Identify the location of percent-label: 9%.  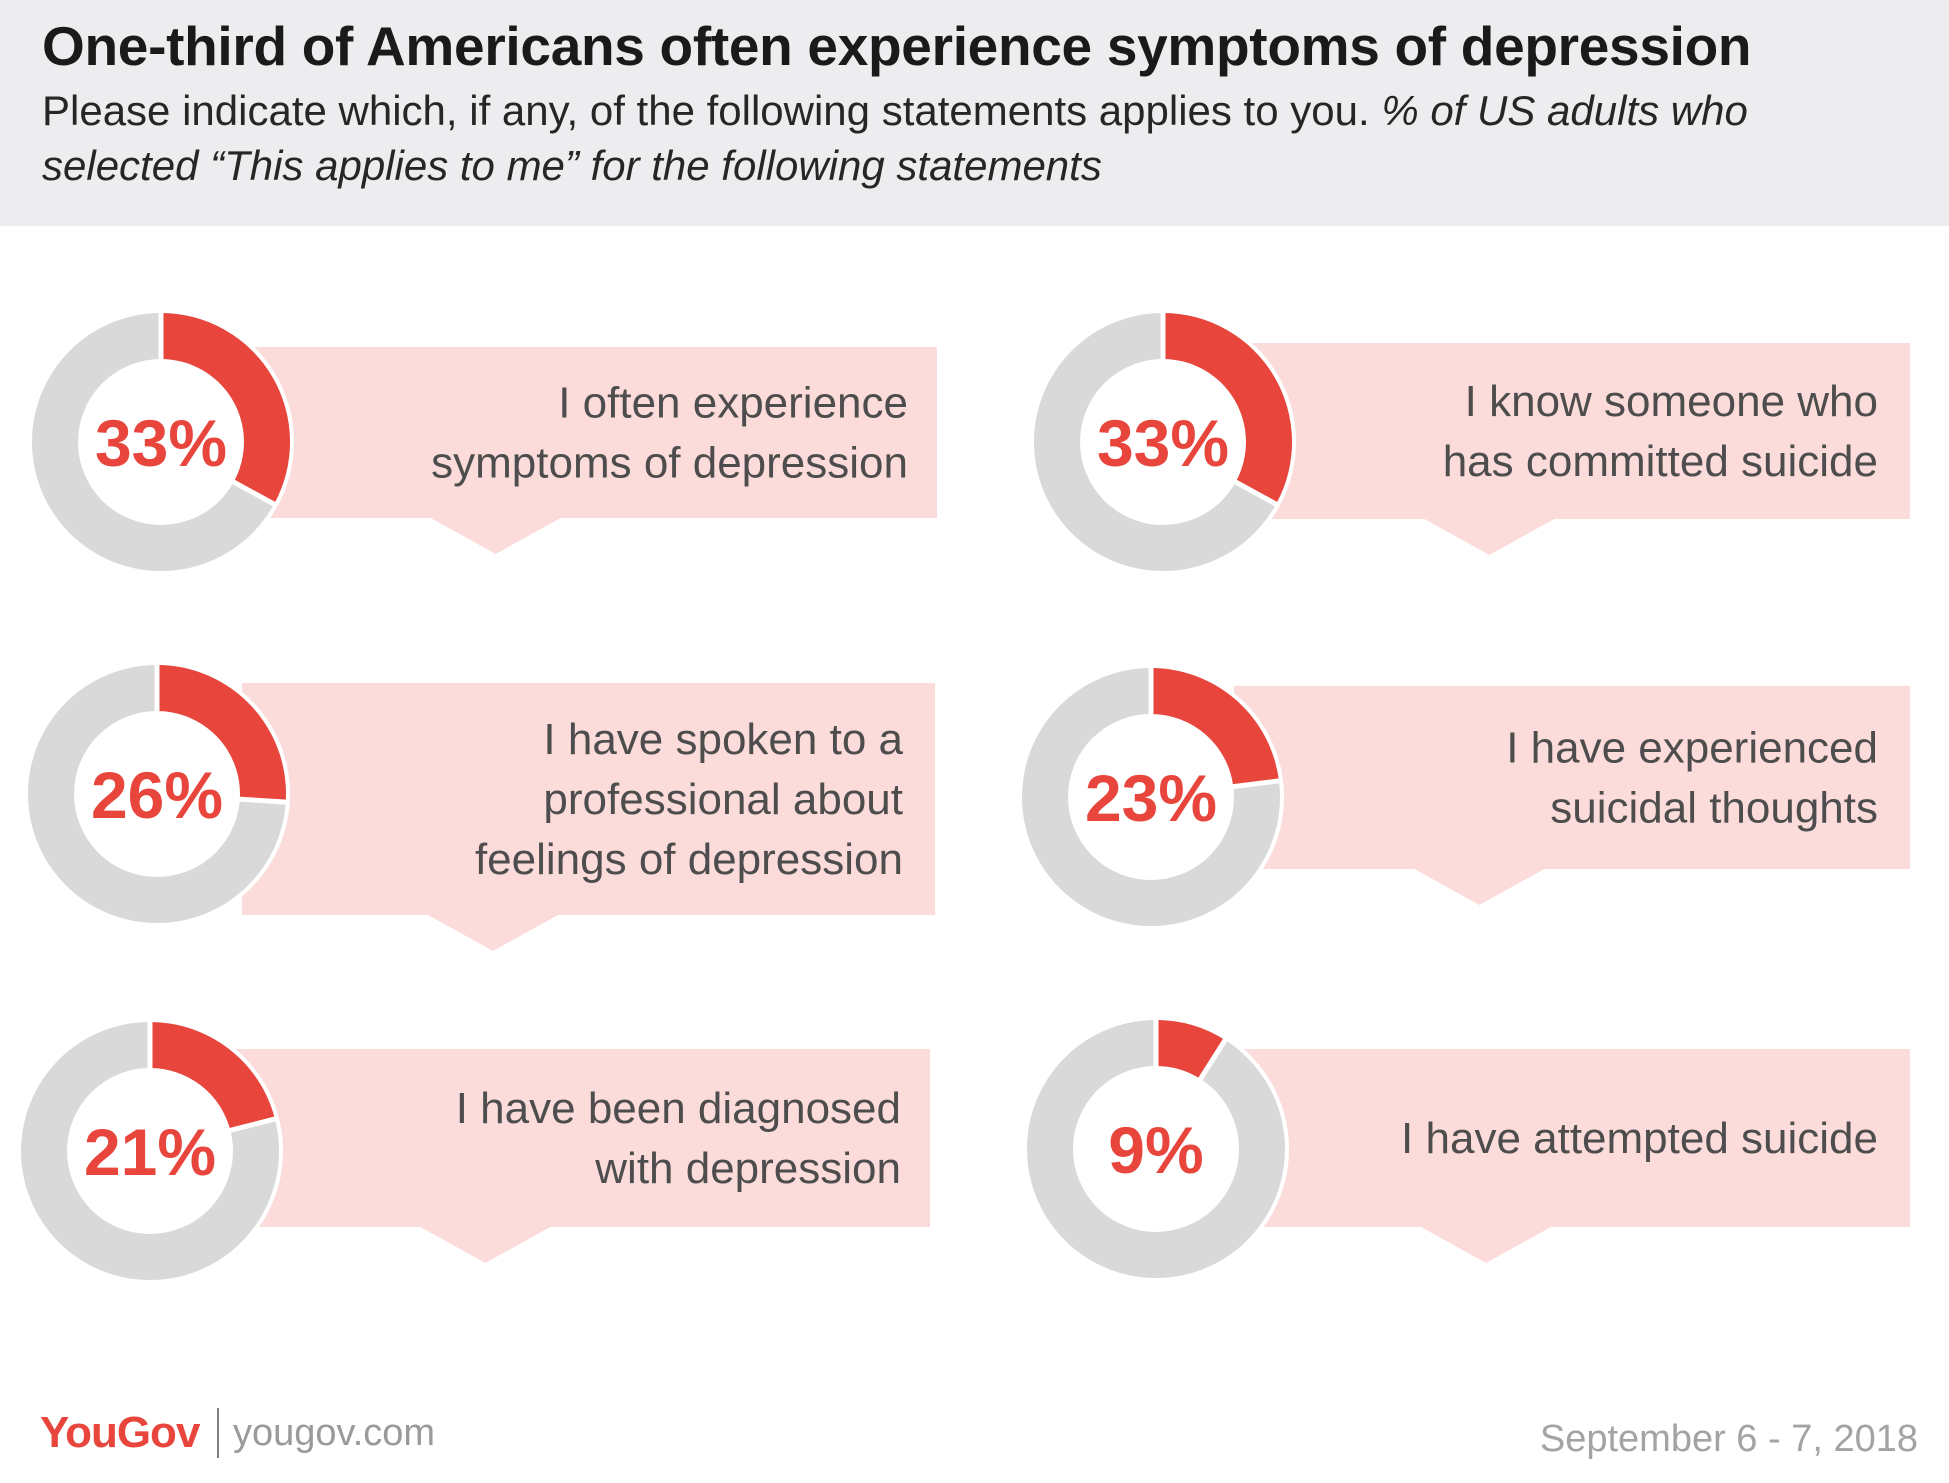
(1155, 1150).